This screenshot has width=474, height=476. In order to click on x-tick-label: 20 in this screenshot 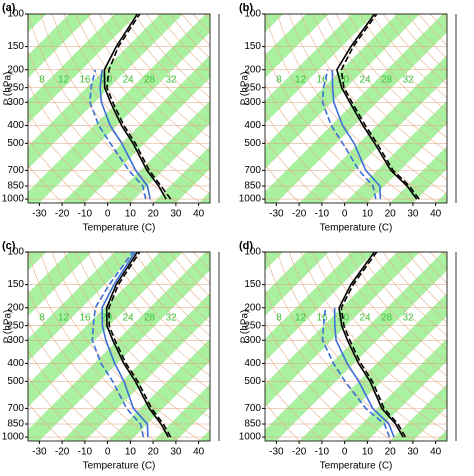, I will do `click(154, 452)`.